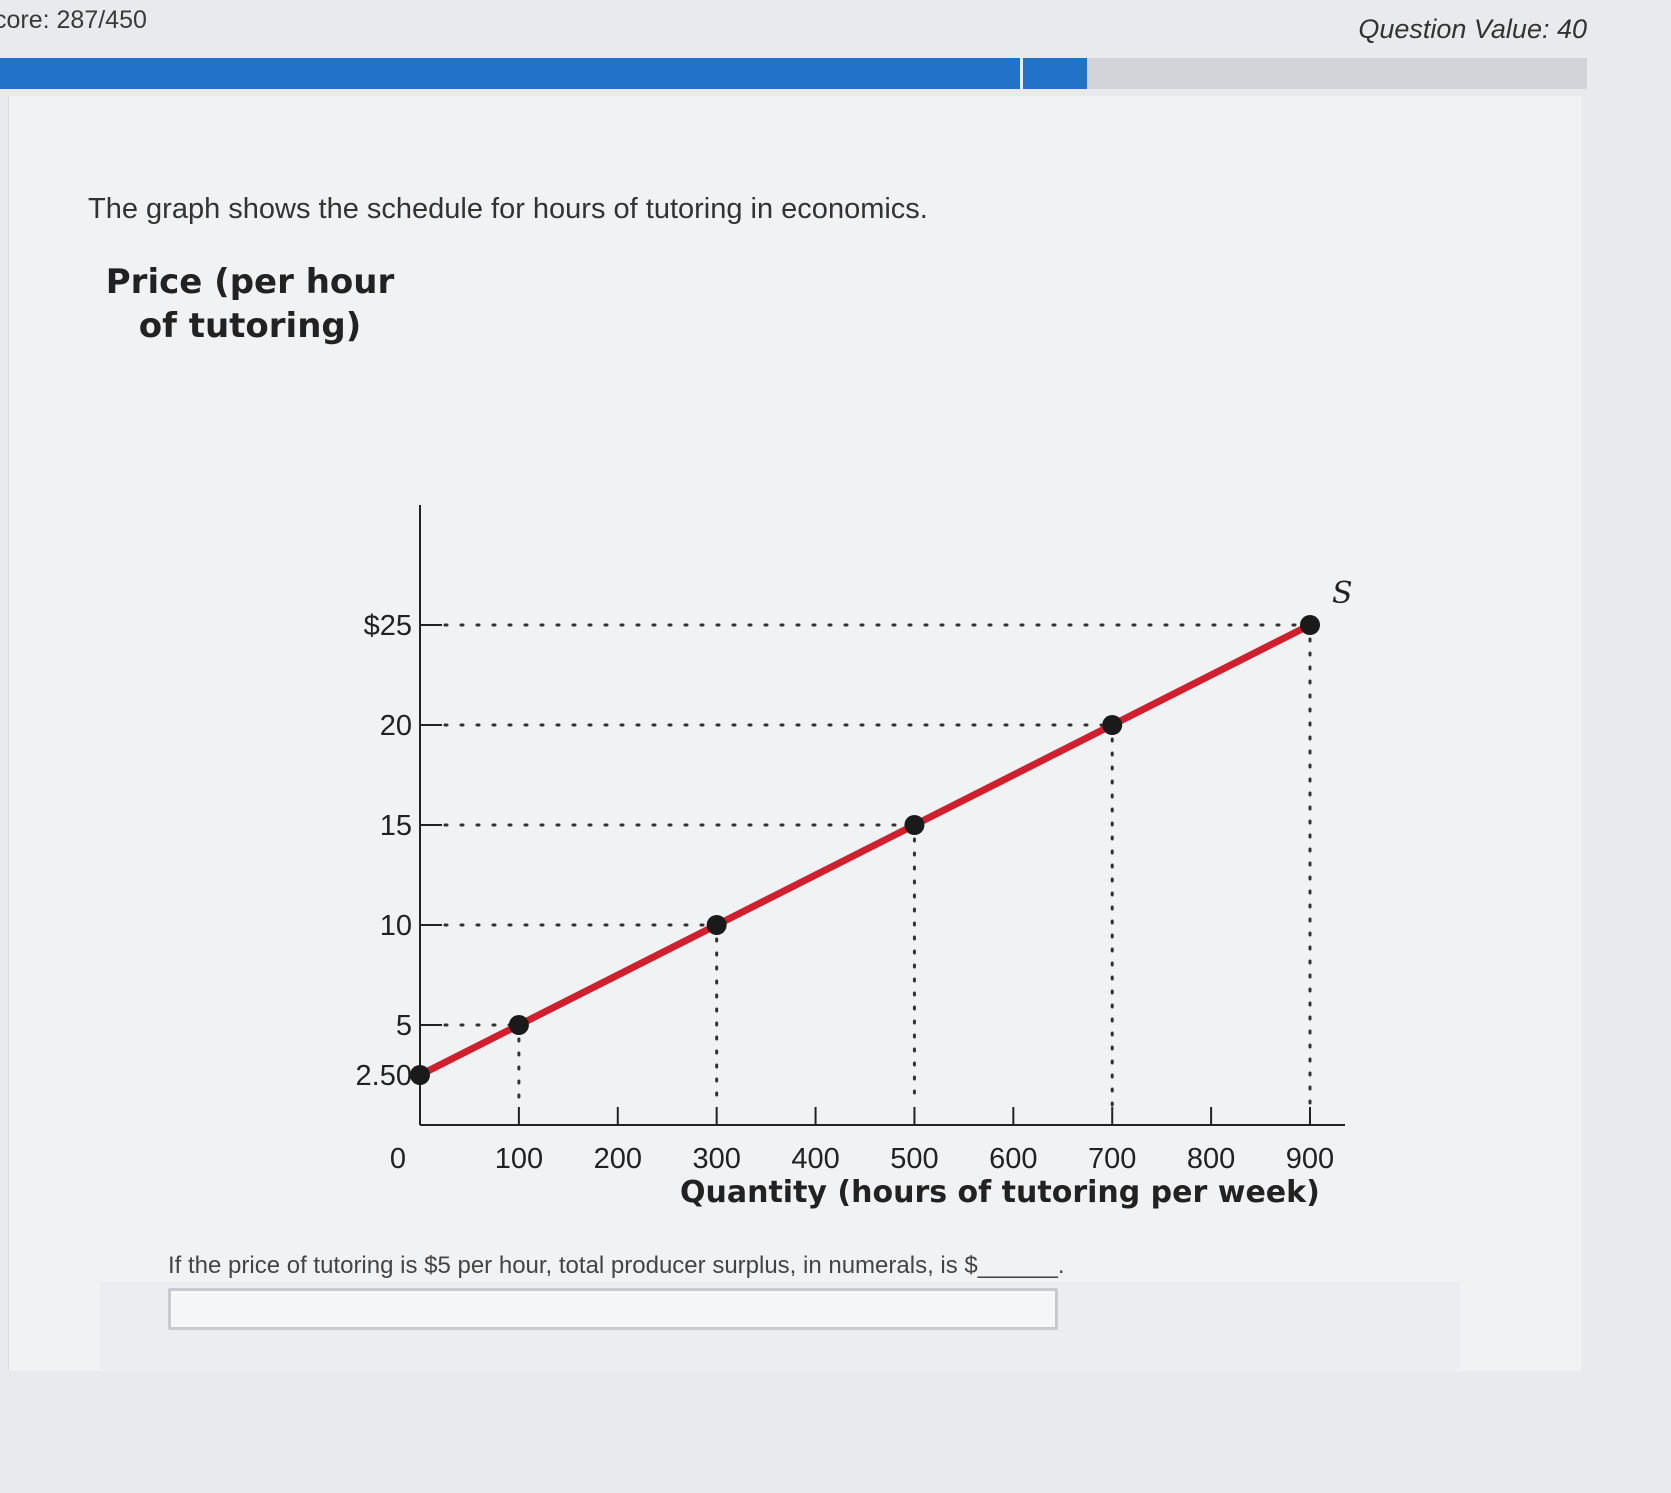 The width and height of the screenshot is (1671, 1493). Describe the element at coordinates (250, 326) in the screenshot. I see `y-axis-title-line2: of tutoring)` at that location.